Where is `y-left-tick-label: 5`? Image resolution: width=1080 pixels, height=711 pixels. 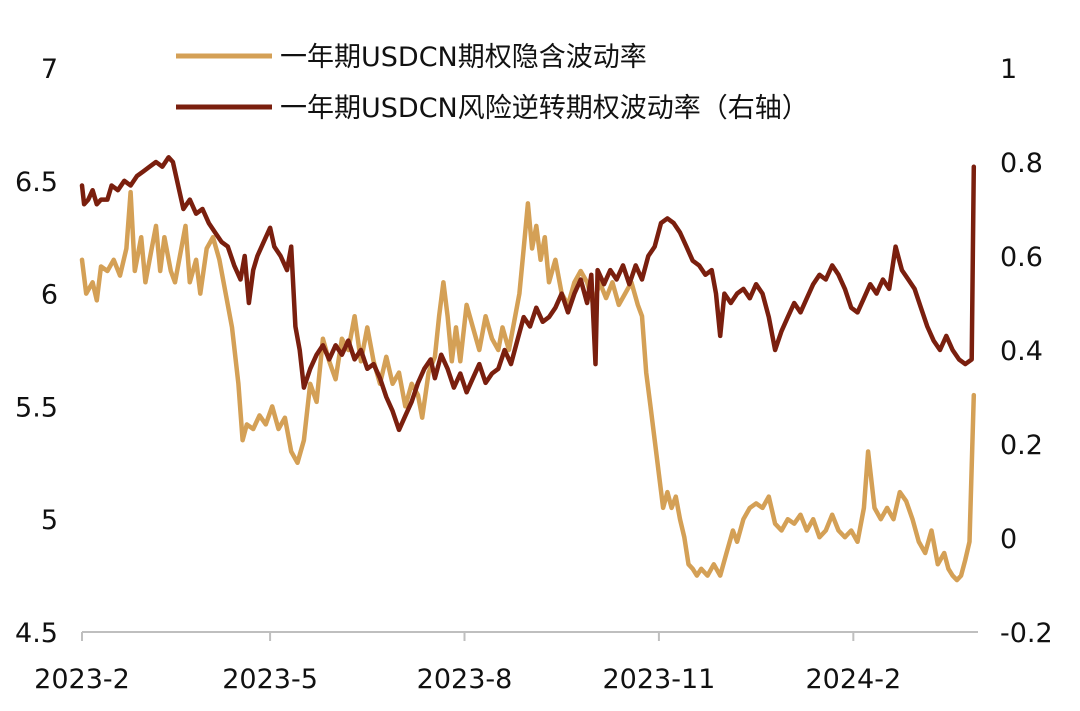
y-left-tick-label: 5 is located at coordinates (49, 520).